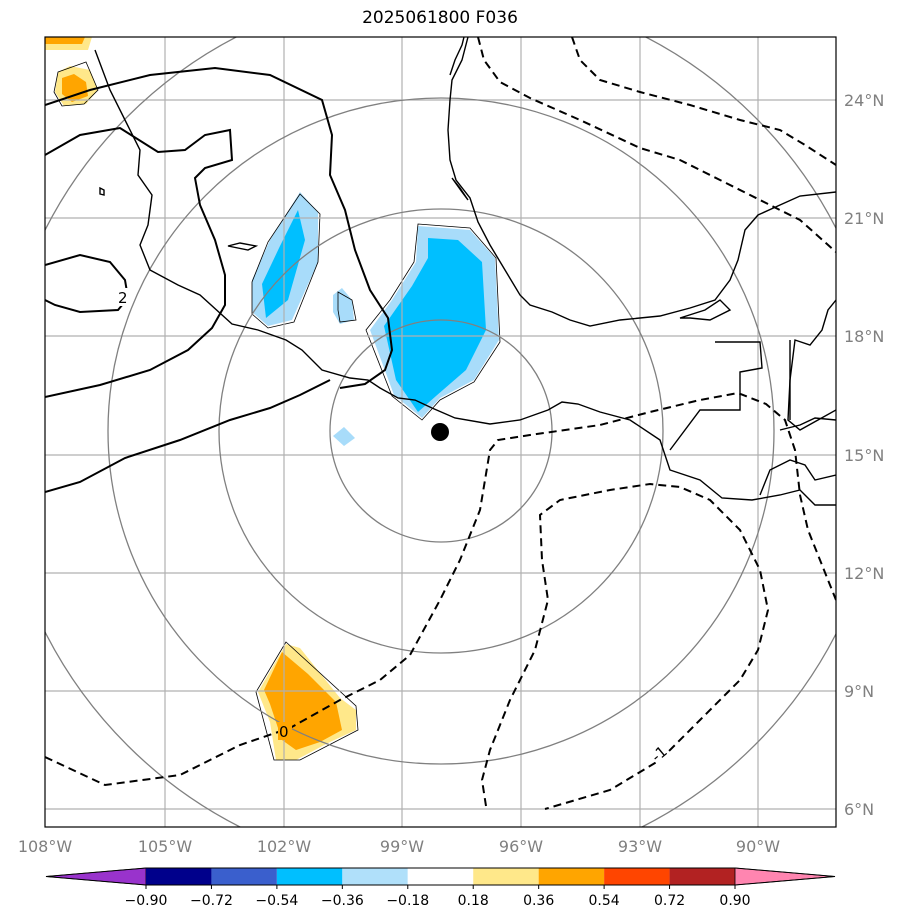 This screenshot has width=906, height=924. Describe the element at coordinates (734, 901) in the screenshot. I see `colorbar-tick-label: 0.90` at that location.